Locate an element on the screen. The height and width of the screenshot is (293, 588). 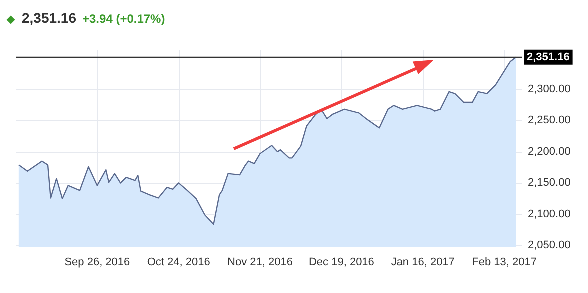
x-tick-label: Dec 19, 2016 is located at coordinates (341, 262).